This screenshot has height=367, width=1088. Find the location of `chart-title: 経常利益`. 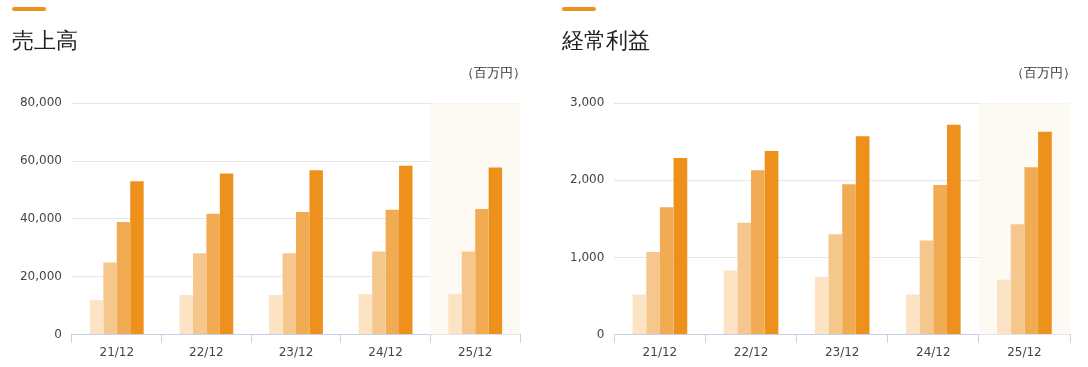

chart-title: 経常利益 is located at coordinates (606, 41).